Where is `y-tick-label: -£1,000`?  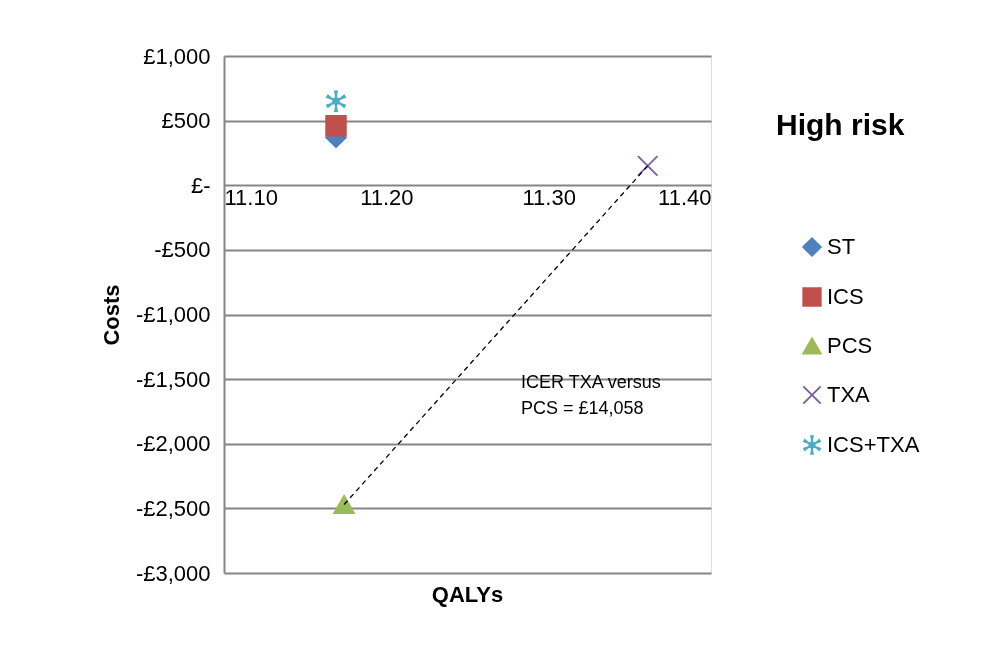 y-tick-label: -£1,000 is located at coordinates (173, 314).